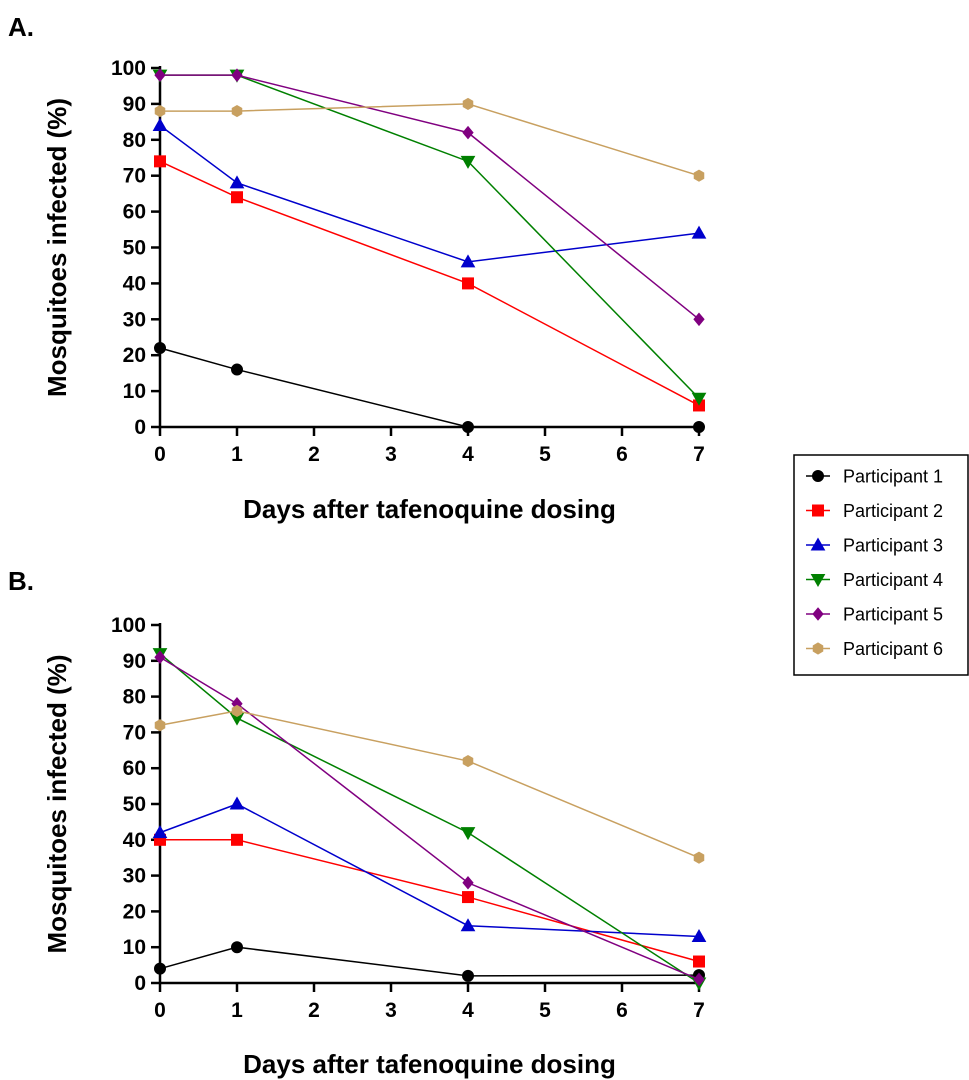  I want to click on legend-box, so click(881, 565).